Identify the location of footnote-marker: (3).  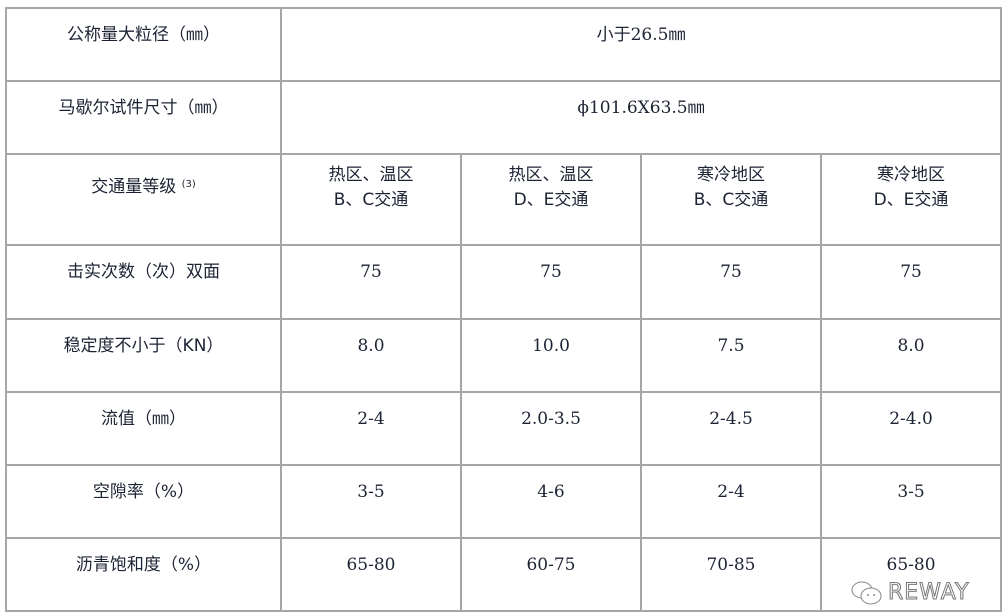
(188, 184).